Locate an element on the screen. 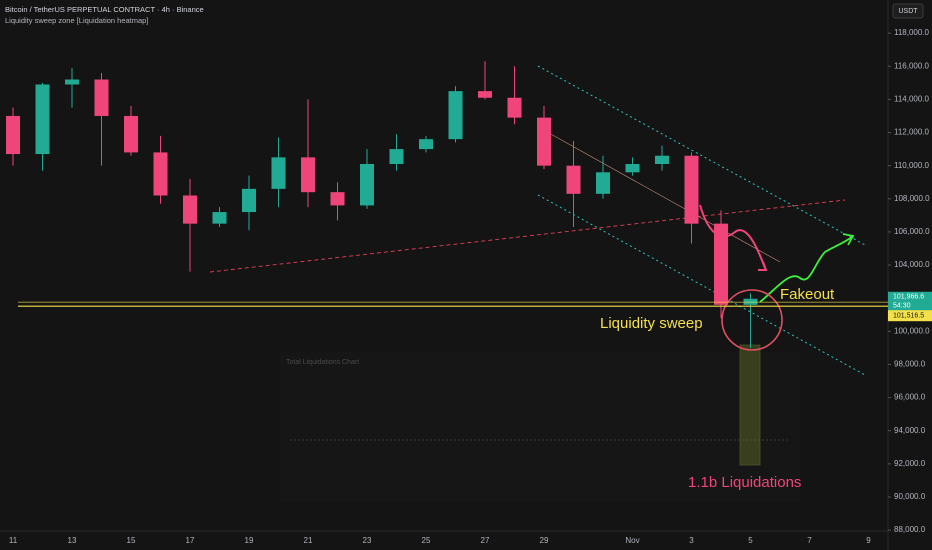 This screenshot has height=550, width=932. highlight-box is located at coordinates (750, 405).